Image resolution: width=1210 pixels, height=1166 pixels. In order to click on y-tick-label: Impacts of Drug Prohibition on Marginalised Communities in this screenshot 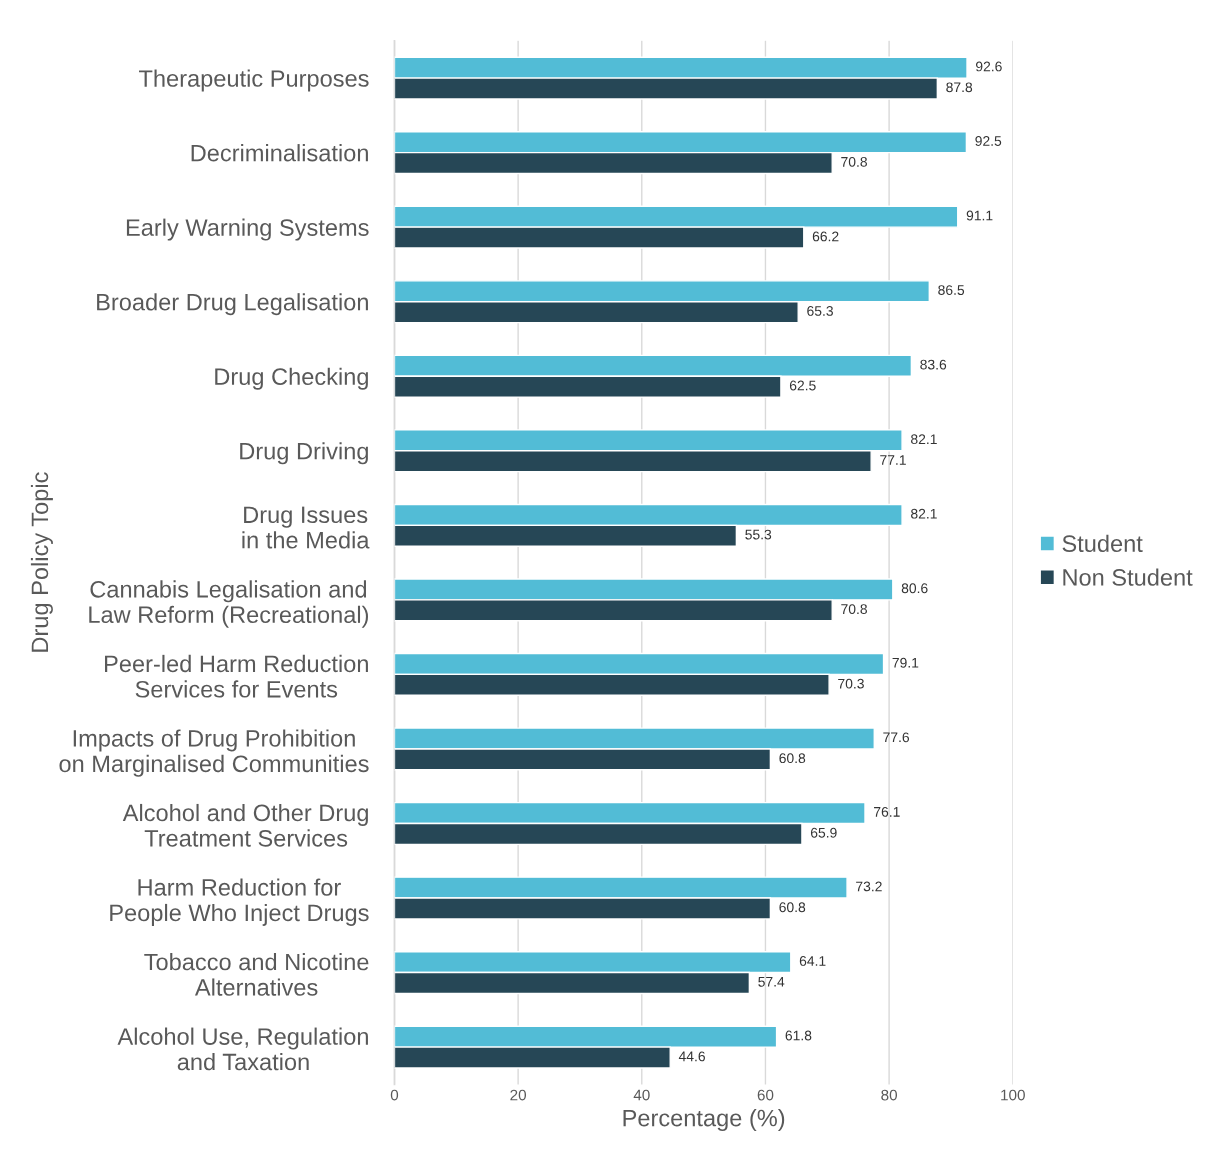, I will do `click(214, 753)`.